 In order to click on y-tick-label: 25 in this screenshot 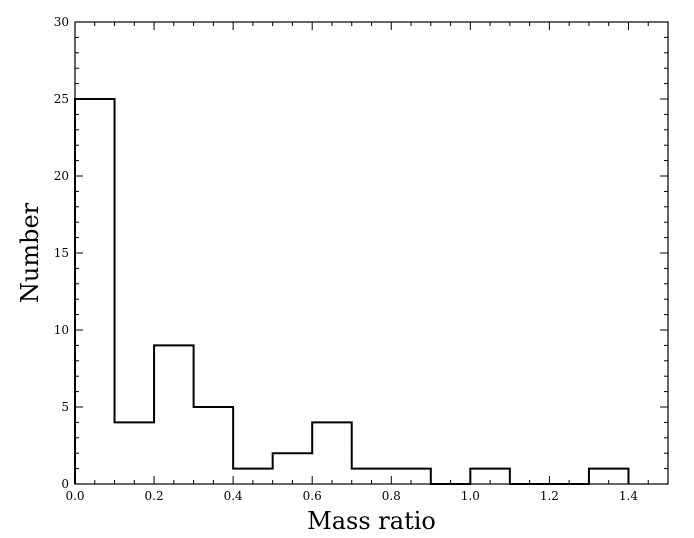, I will do `click(61, 99)`.